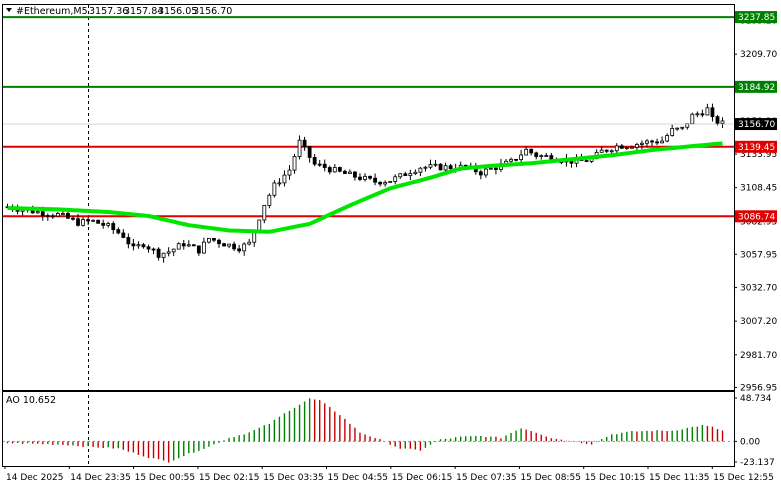  I want to click on level-label: 3139.45, so click(756, 148).